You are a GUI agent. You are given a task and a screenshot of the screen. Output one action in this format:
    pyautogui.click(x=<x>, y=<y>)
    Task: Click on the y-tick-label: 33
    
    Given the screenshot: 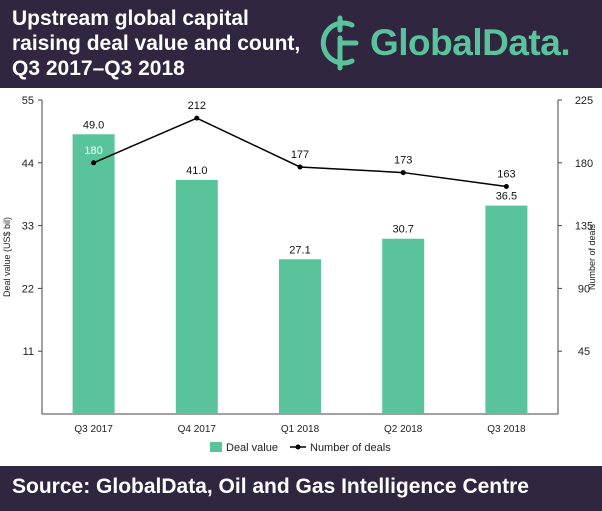 What is the action you would take?
    pyautogui.click(x=28, y=227)
    